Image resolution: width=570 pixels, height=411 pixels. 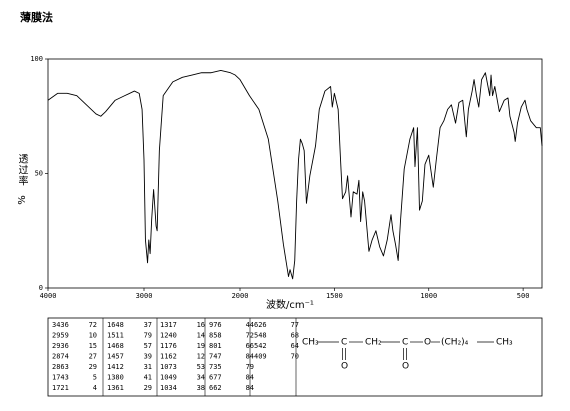 What do you see at coordinates (260, 346) in the screenshot?
I see `peak-wavenumber: 542` at bounding box center [260, 346].